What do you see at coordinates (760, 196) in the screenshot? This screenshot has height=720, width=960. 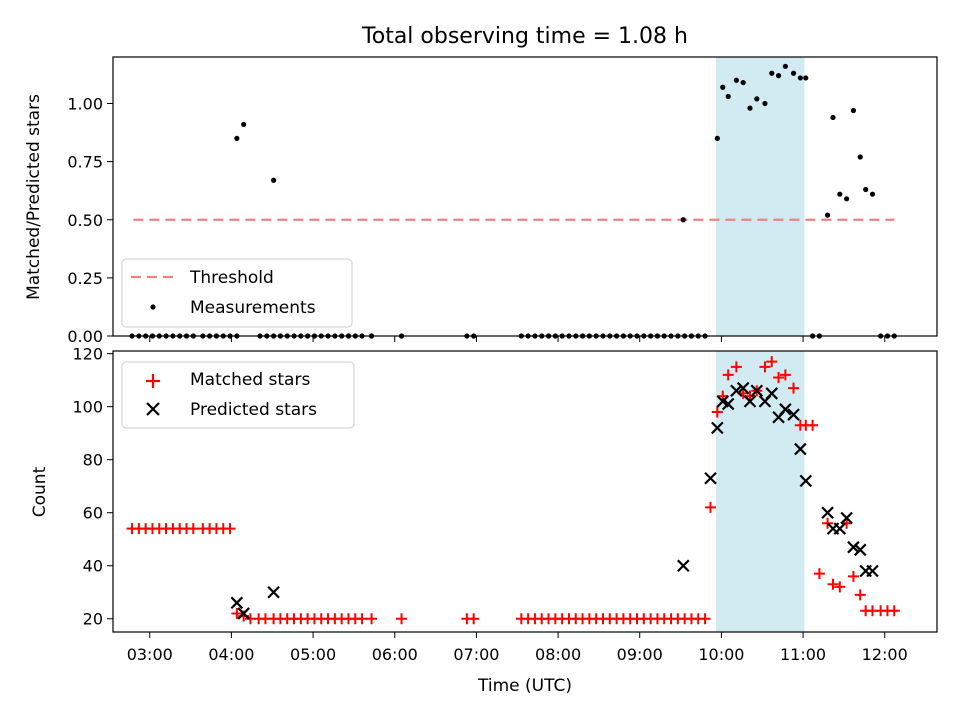 I see `top-highlight-span` at bounding box center [760, 196].